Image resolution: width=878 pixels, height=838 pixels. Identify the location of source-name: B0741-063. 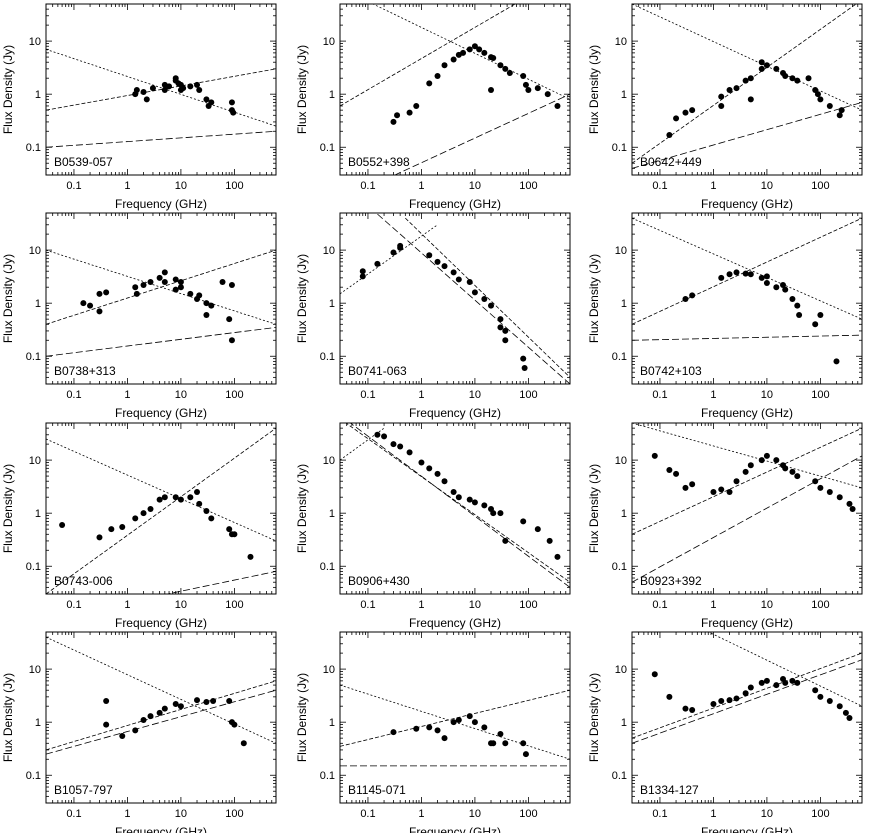
(377, 371).